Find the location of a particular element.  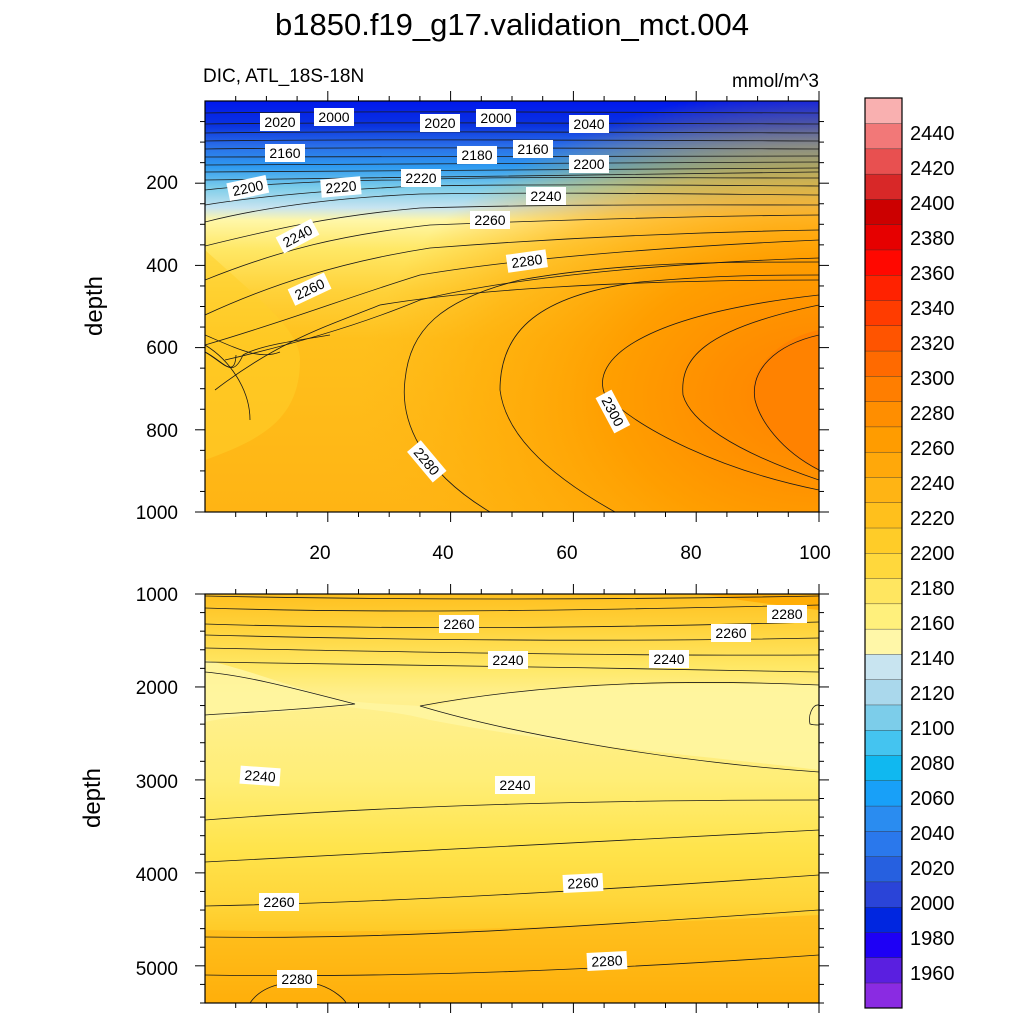

contour-label: 2020 is located at coordinates (279, 122).